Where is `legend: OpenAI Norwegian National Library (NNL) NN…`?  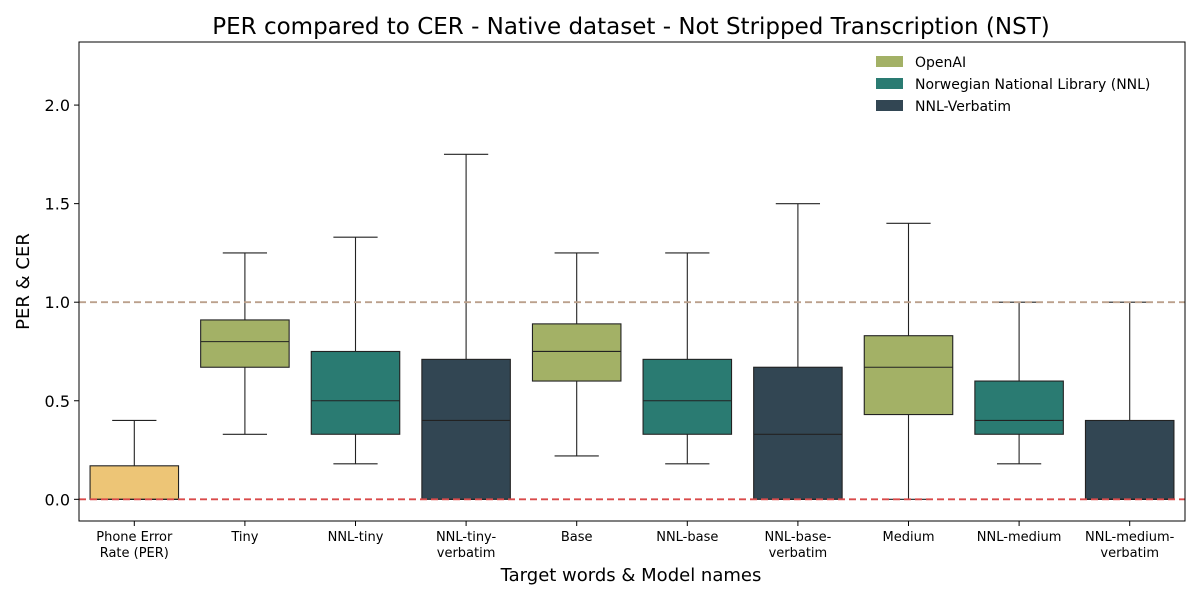
legend: OpenAI Norwegian National Library (NNL) NN… is located at coordinates (1013, 85).